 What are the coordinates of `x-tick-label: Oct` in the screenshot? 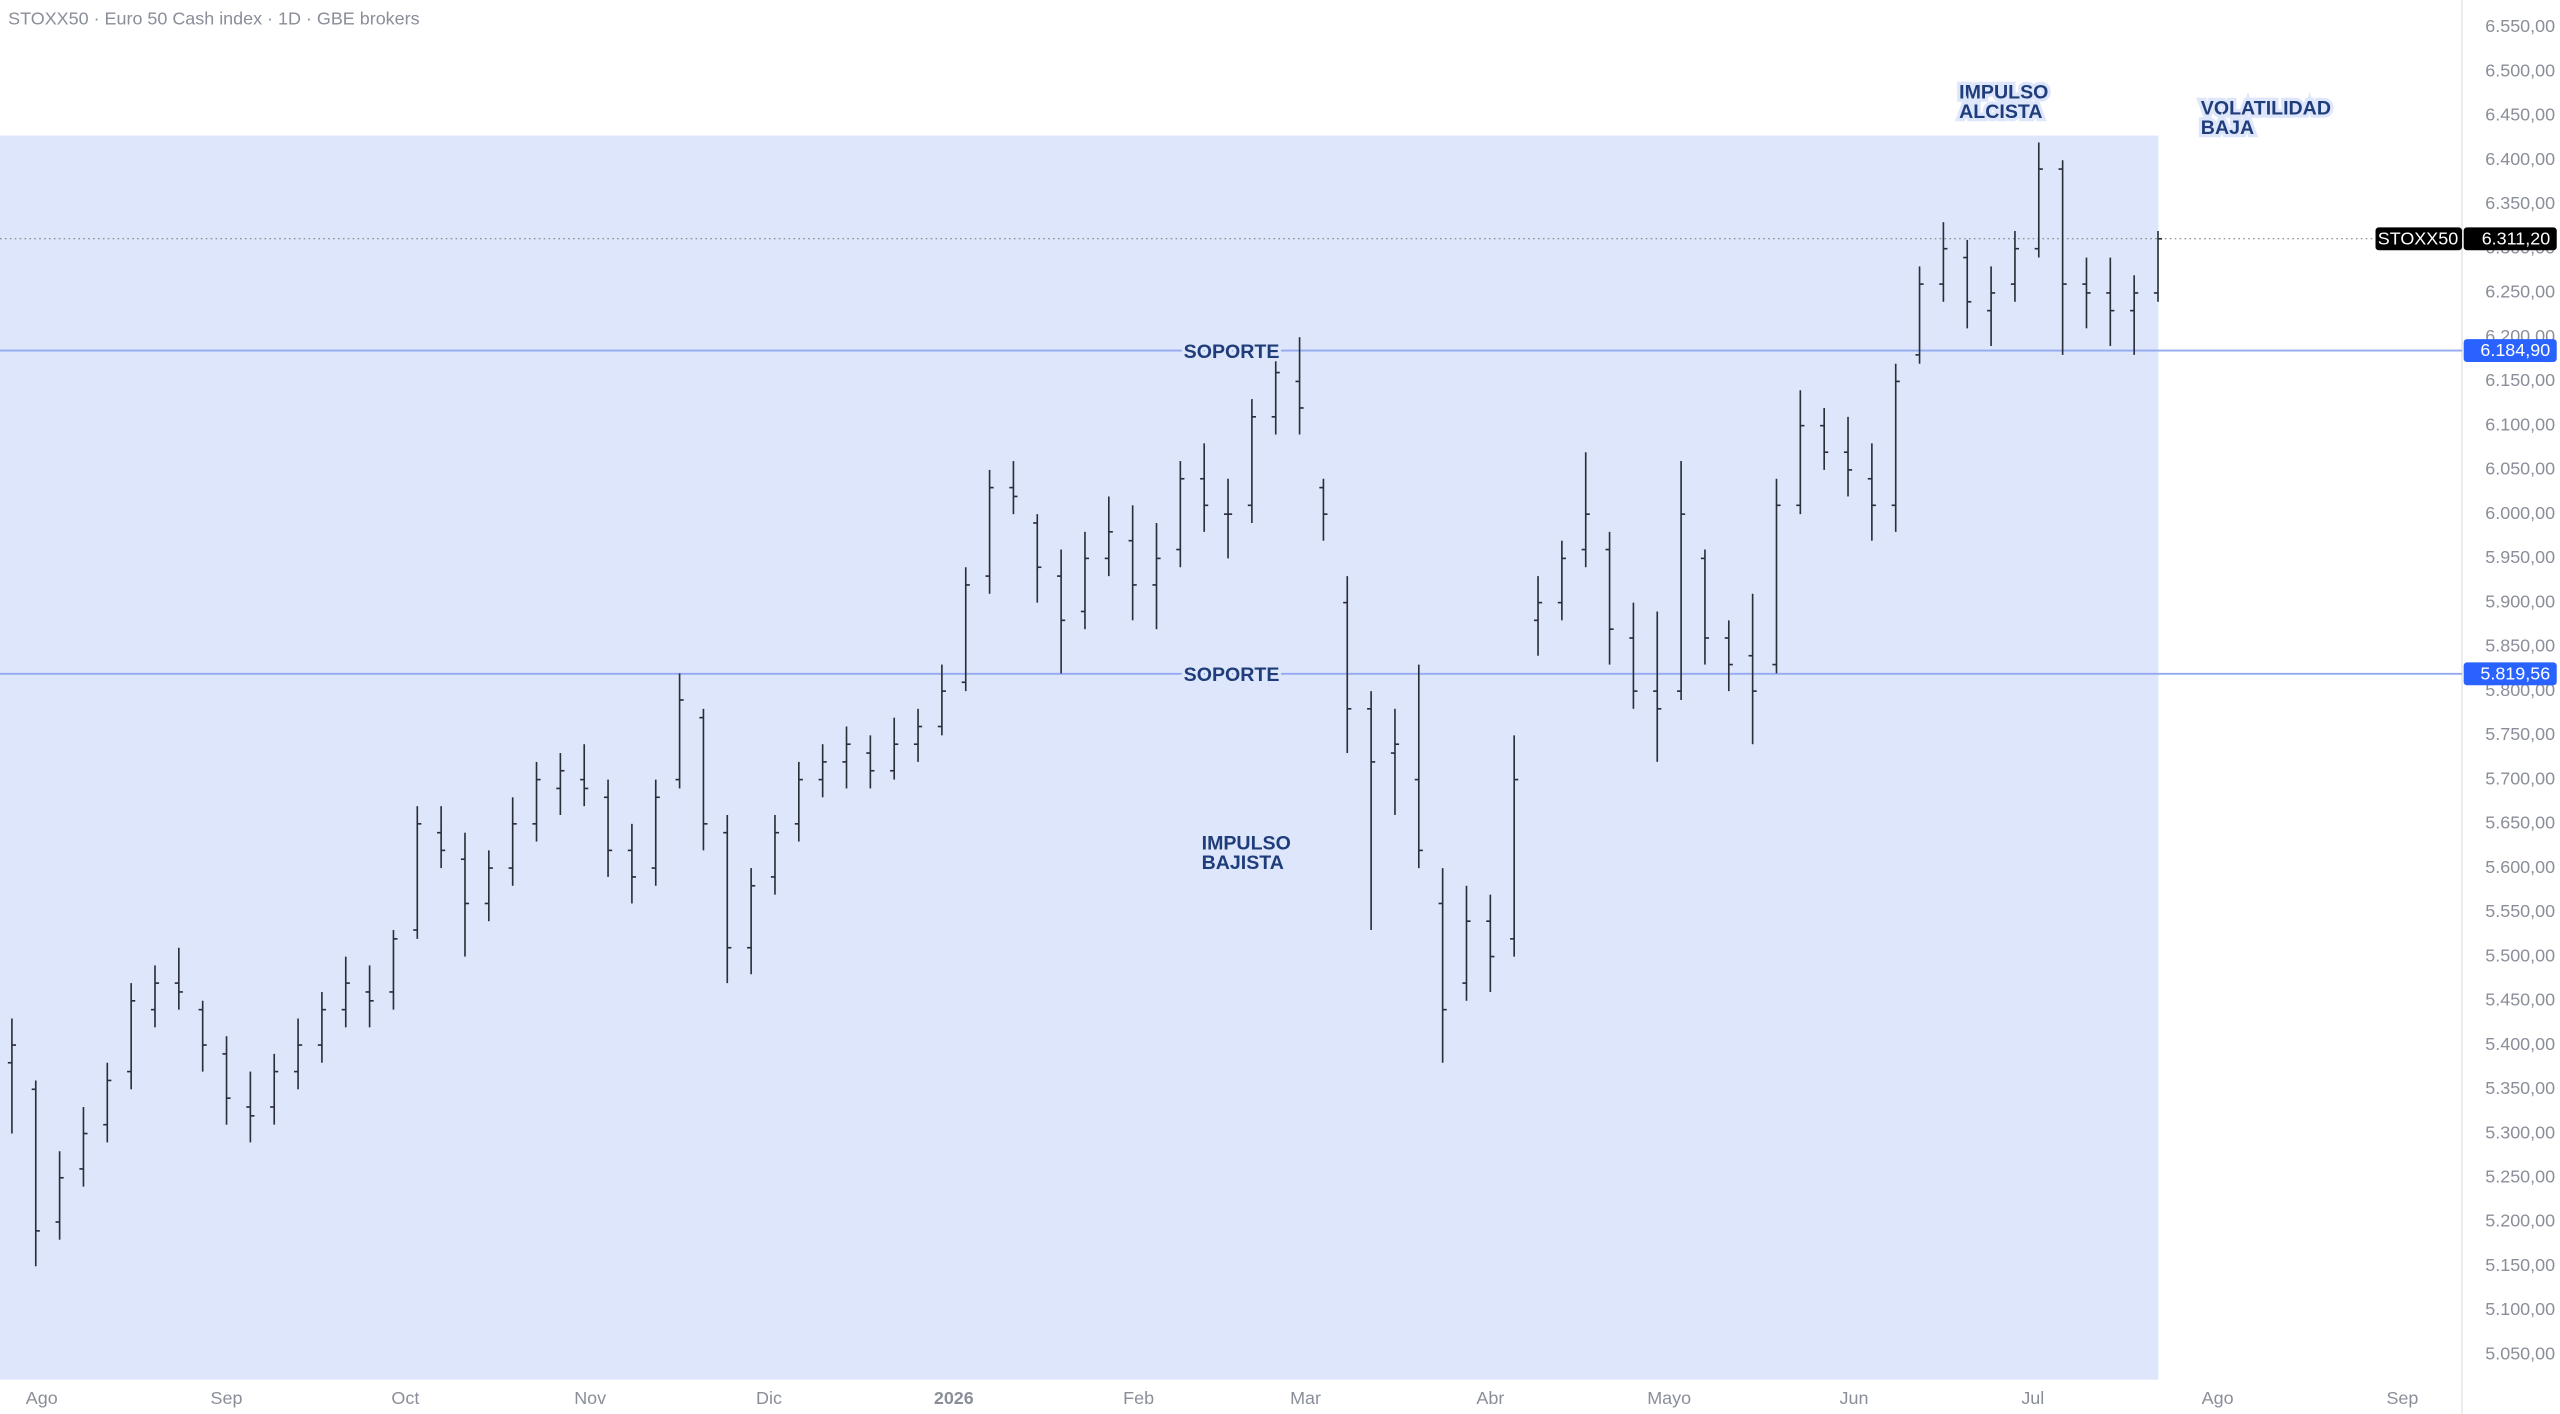 It's located at (405, 1398).